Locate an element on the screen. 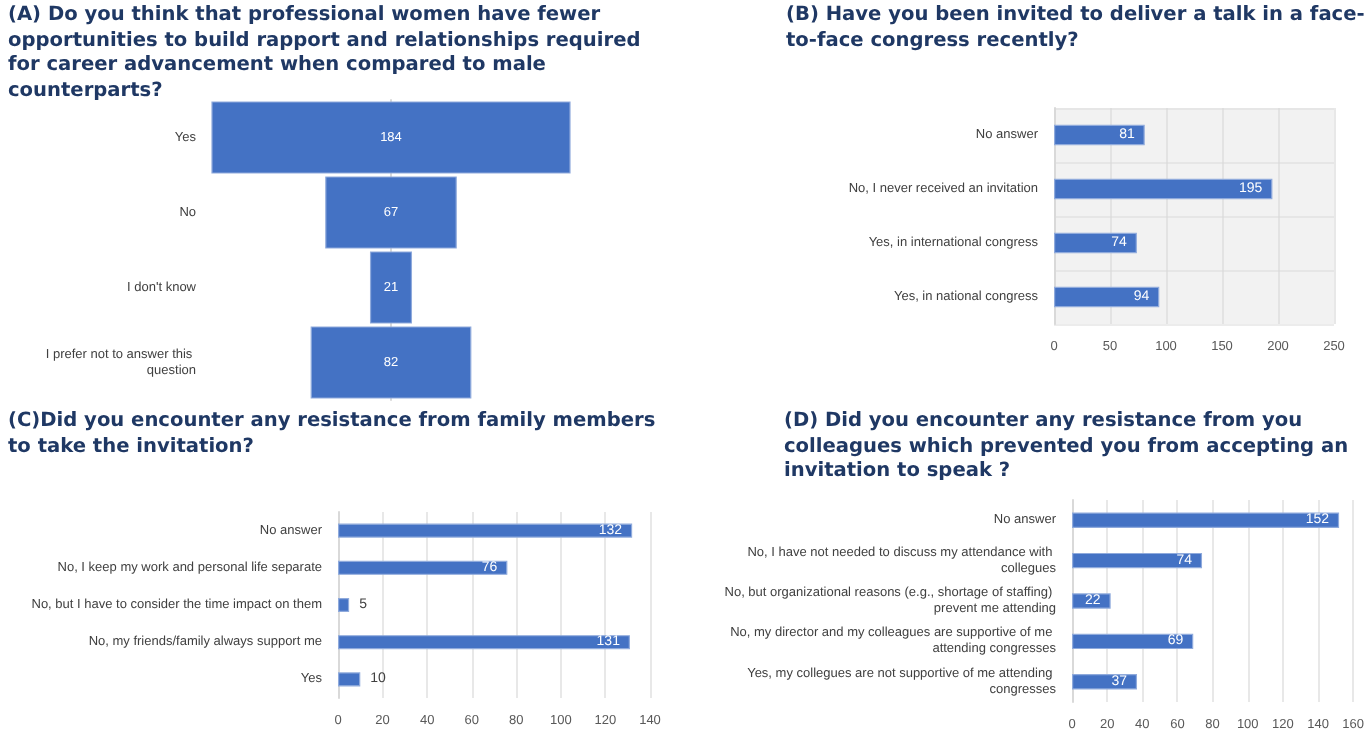  chart-title: (B) Have you been invited to deliver a talk in a face-to-face congress recently? is located at coordinates (1076, 29).